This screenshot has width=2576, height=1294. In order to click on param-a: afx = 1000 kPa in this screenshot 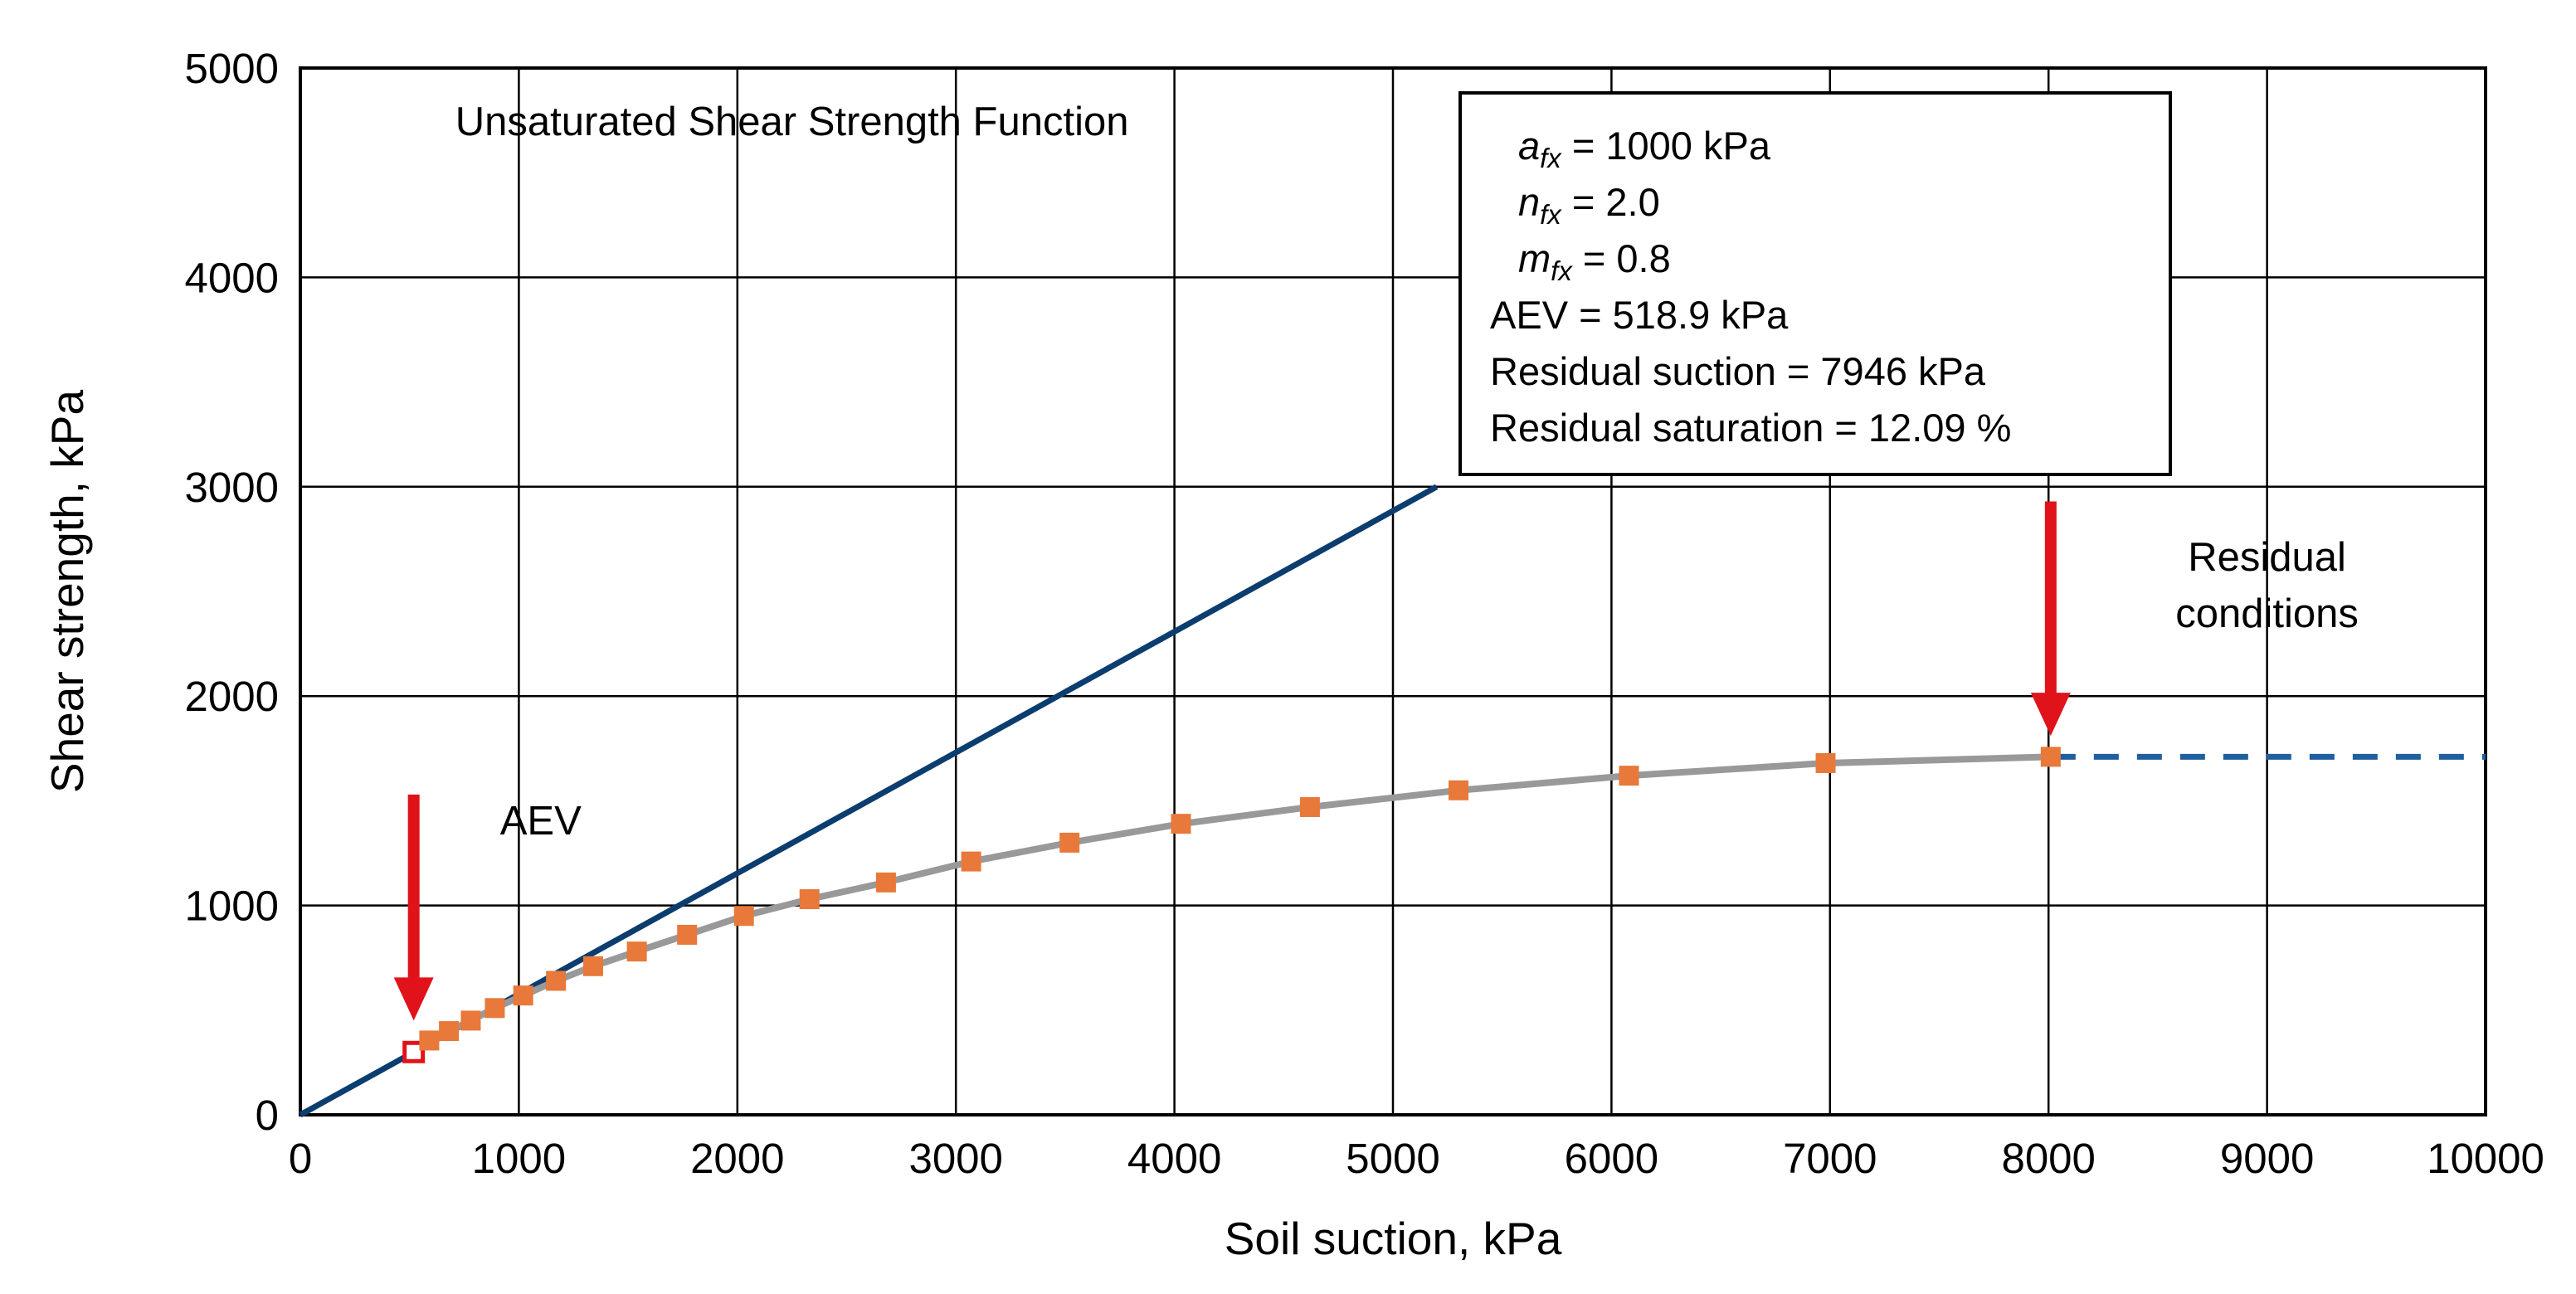, I will do `click(1644, 148)`.